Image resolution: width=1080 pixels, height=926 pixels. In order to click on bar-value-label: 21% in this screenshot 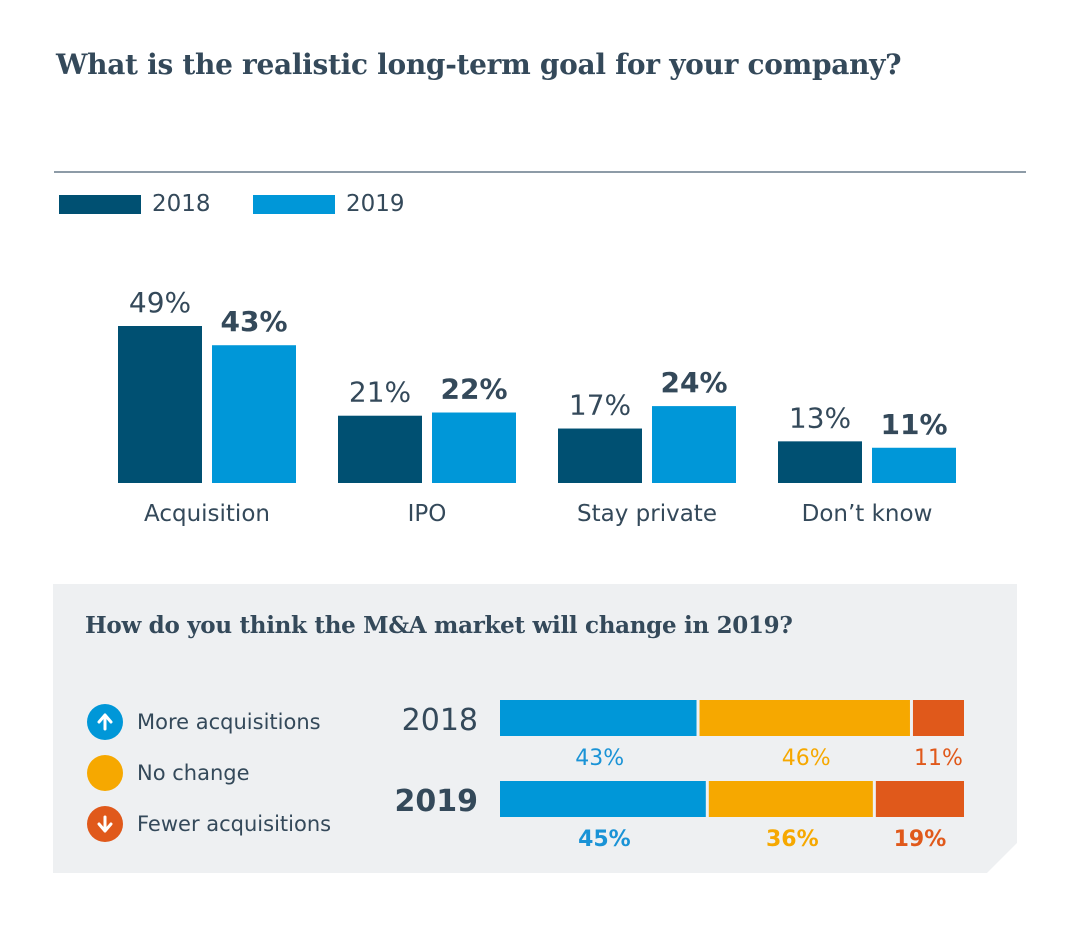, I will do `click(380, 392)`.